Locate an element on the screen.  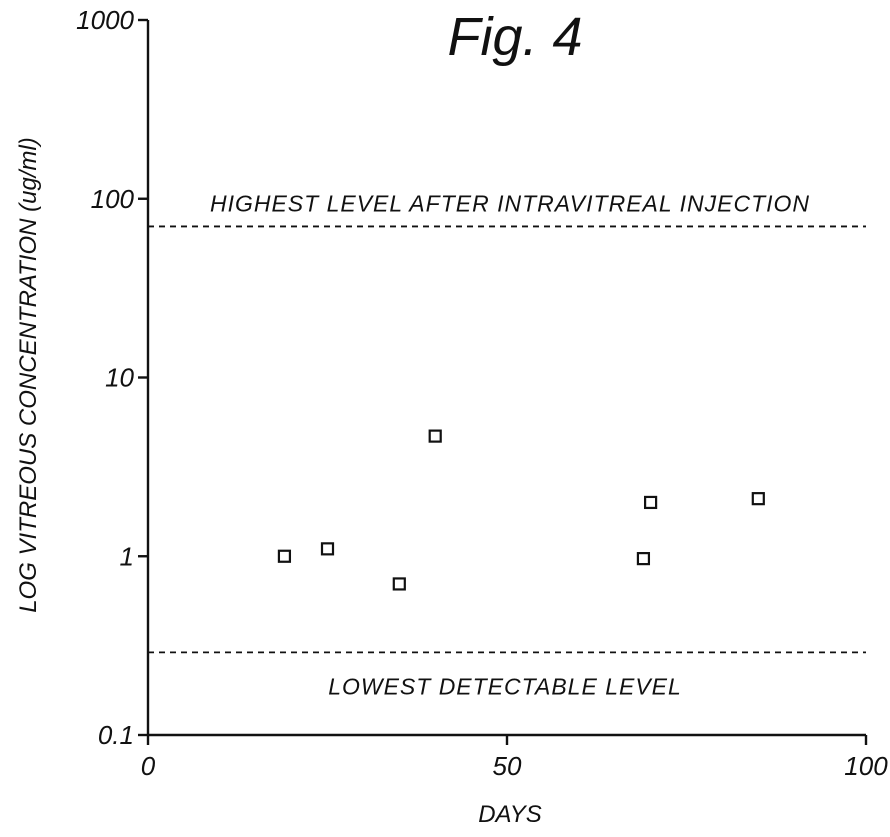
y-axis-ticks: 0.1 1 10 100 1000 is located at coordinates (112, 377).